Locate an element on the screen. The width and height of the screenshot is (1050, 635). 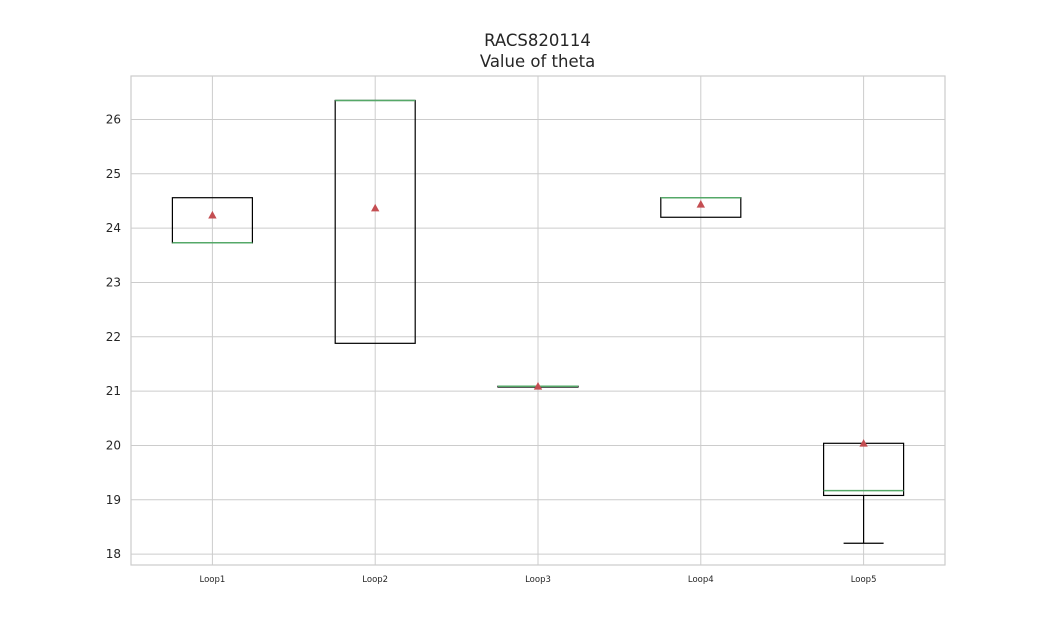
y-tick-label: 22 is located at coordinates (113, 337).